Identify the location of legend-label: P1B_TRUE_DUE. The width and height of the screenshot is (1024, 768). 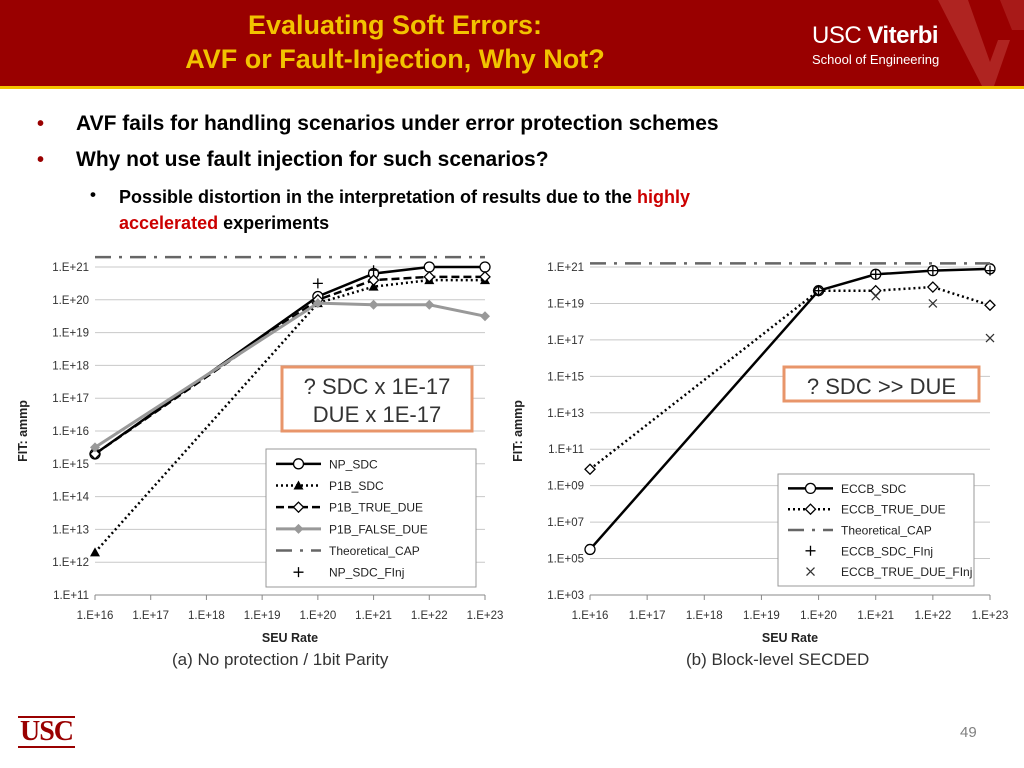
(376, 508).